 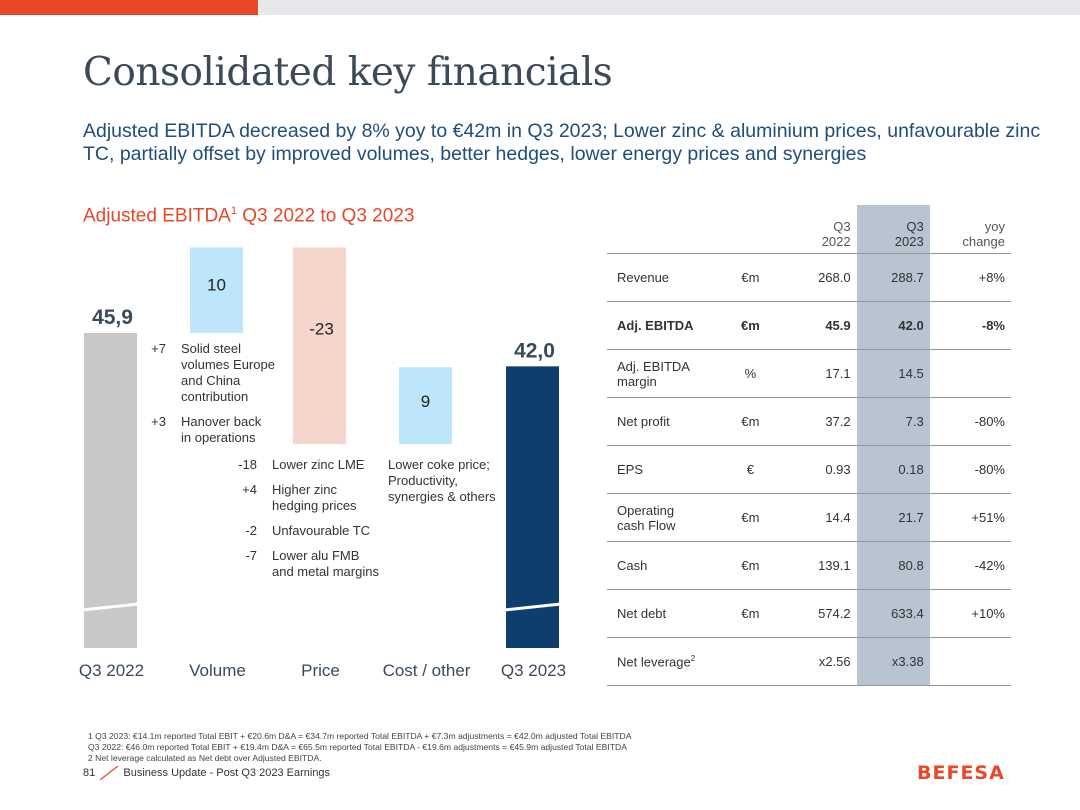 What do you see at coordinates (665, 469) in the screenshot?
I see `row-label: EPS` at bounding box center [665, 469].